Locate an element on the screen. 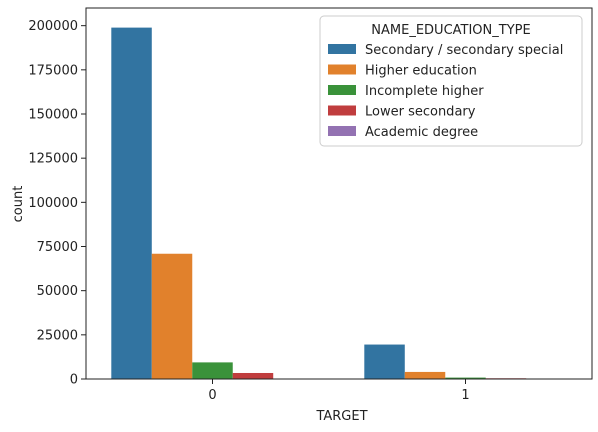 The image size is (598, 432). legend-title: NAME_EDUCATION_TYPE is located at coordinates (450, 30).